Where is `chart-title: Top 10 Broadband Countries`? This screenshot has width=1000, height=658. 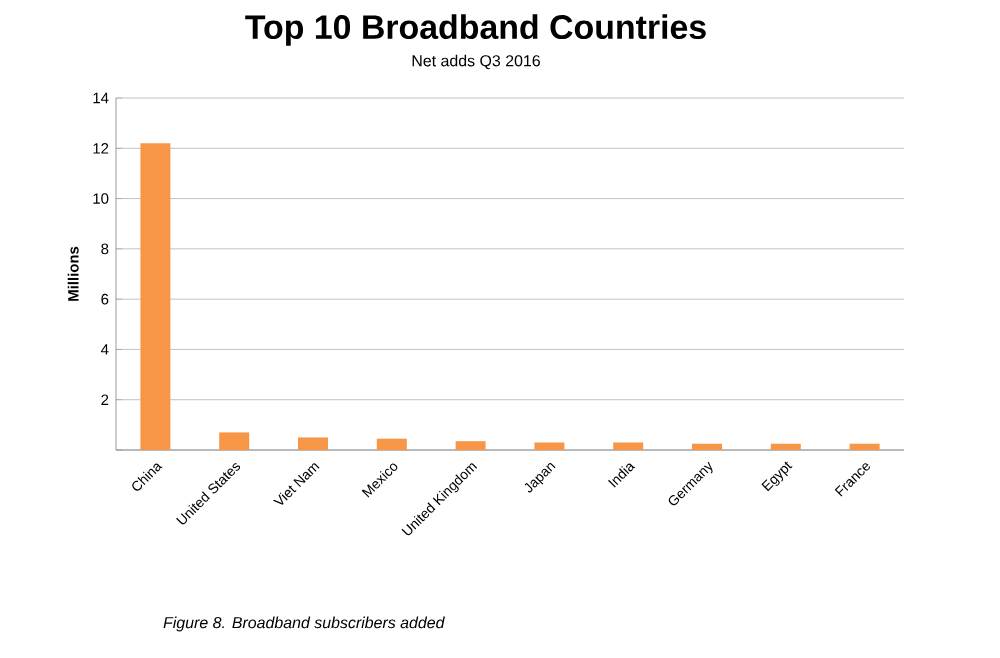 chart-title: Top 10 Broadband Countries is located at coordinates (475, 30).